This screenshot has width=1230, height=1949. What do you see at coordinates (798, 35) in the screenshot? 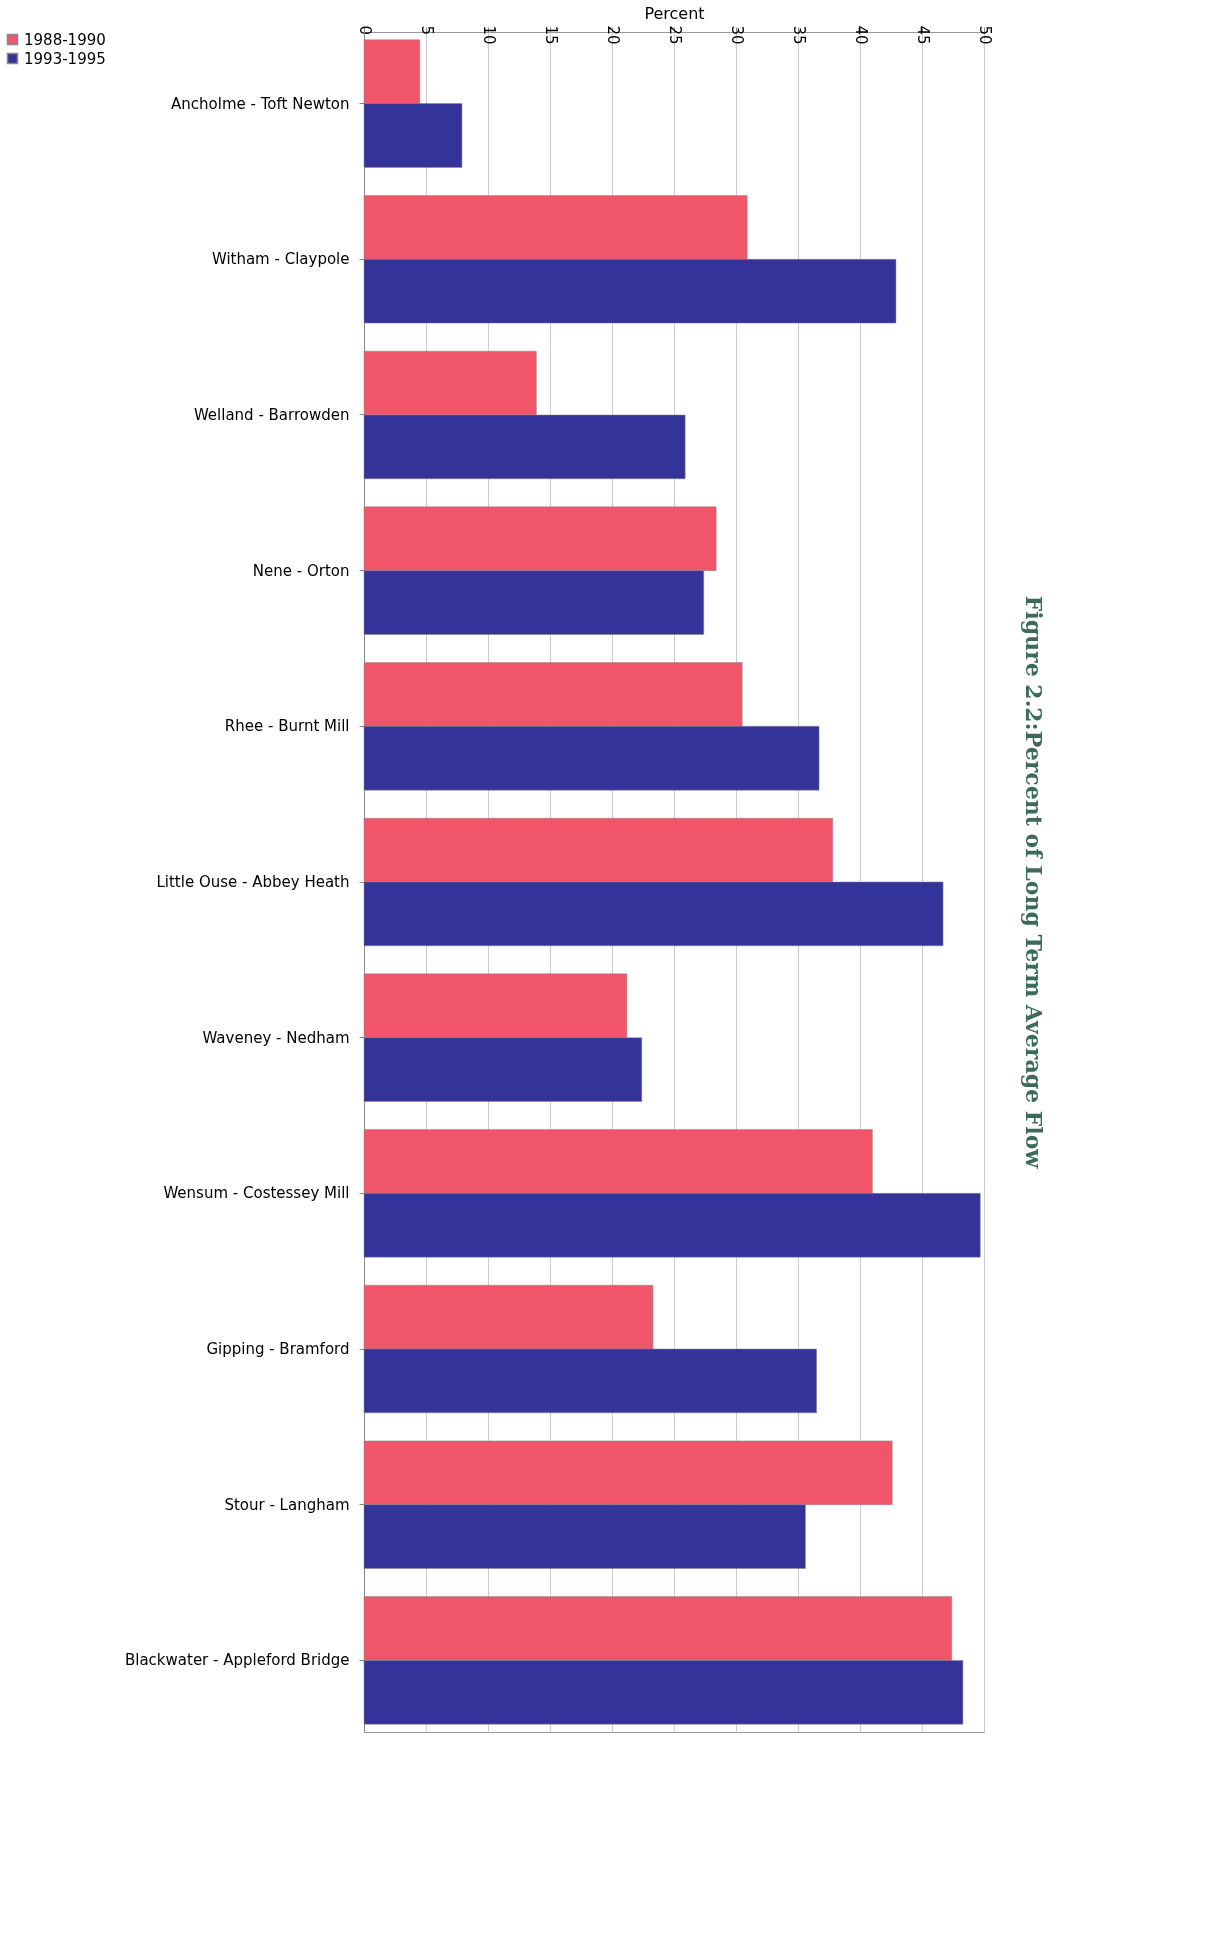
I see `x-tick-label: 35` at bounding box center [798, 35].